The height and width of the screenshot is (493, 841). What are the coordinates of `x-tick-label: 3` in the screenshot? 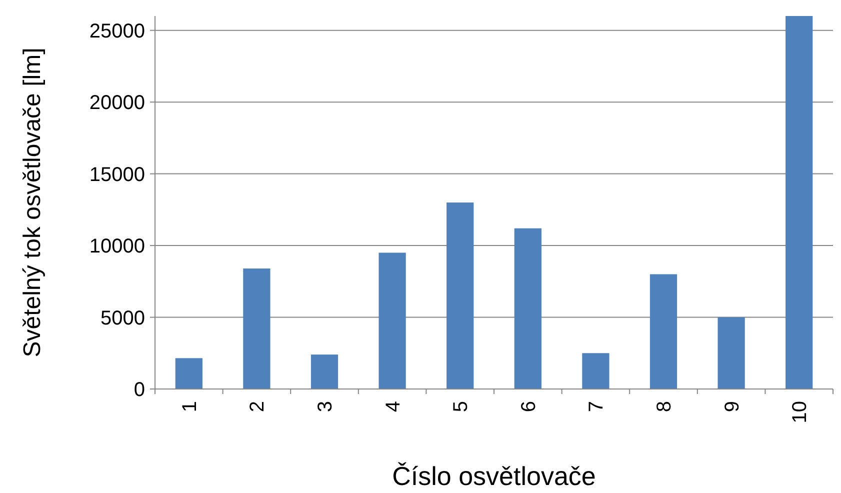 It's located at (325, 406).